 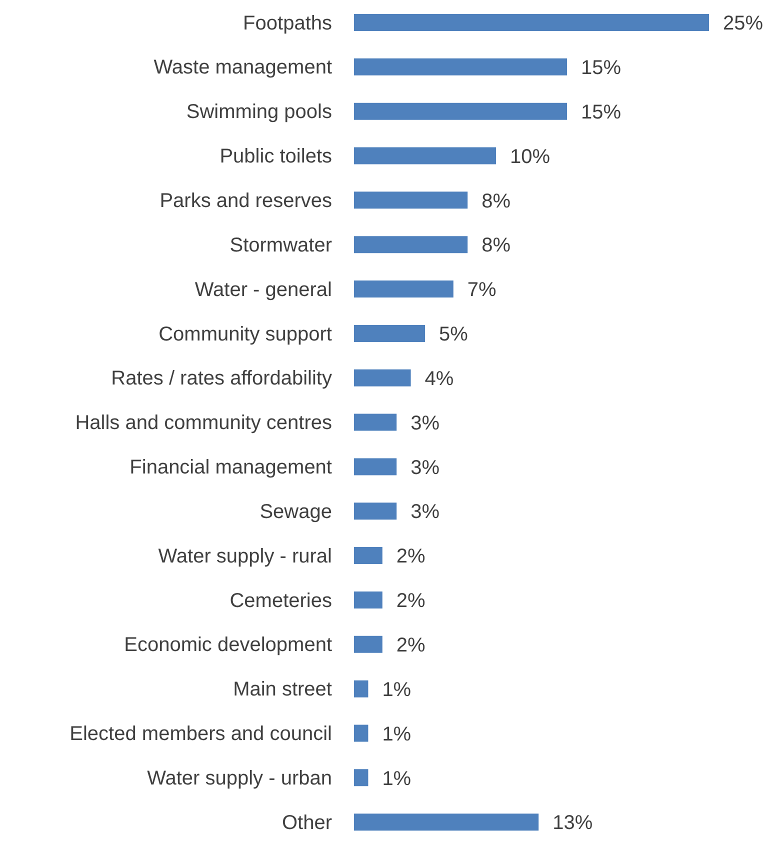 I want to click on y-tick-label: Stormwater, so click(x=281, y=245).